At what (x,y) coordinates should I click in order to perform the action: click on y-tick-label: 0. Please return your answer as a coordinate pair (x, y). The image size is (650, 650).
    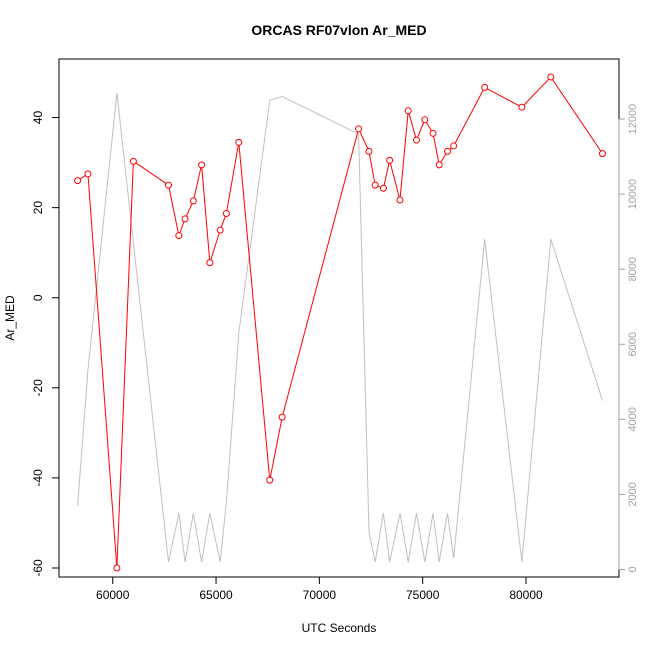
    Looking at the image, I should click on (38, 297).